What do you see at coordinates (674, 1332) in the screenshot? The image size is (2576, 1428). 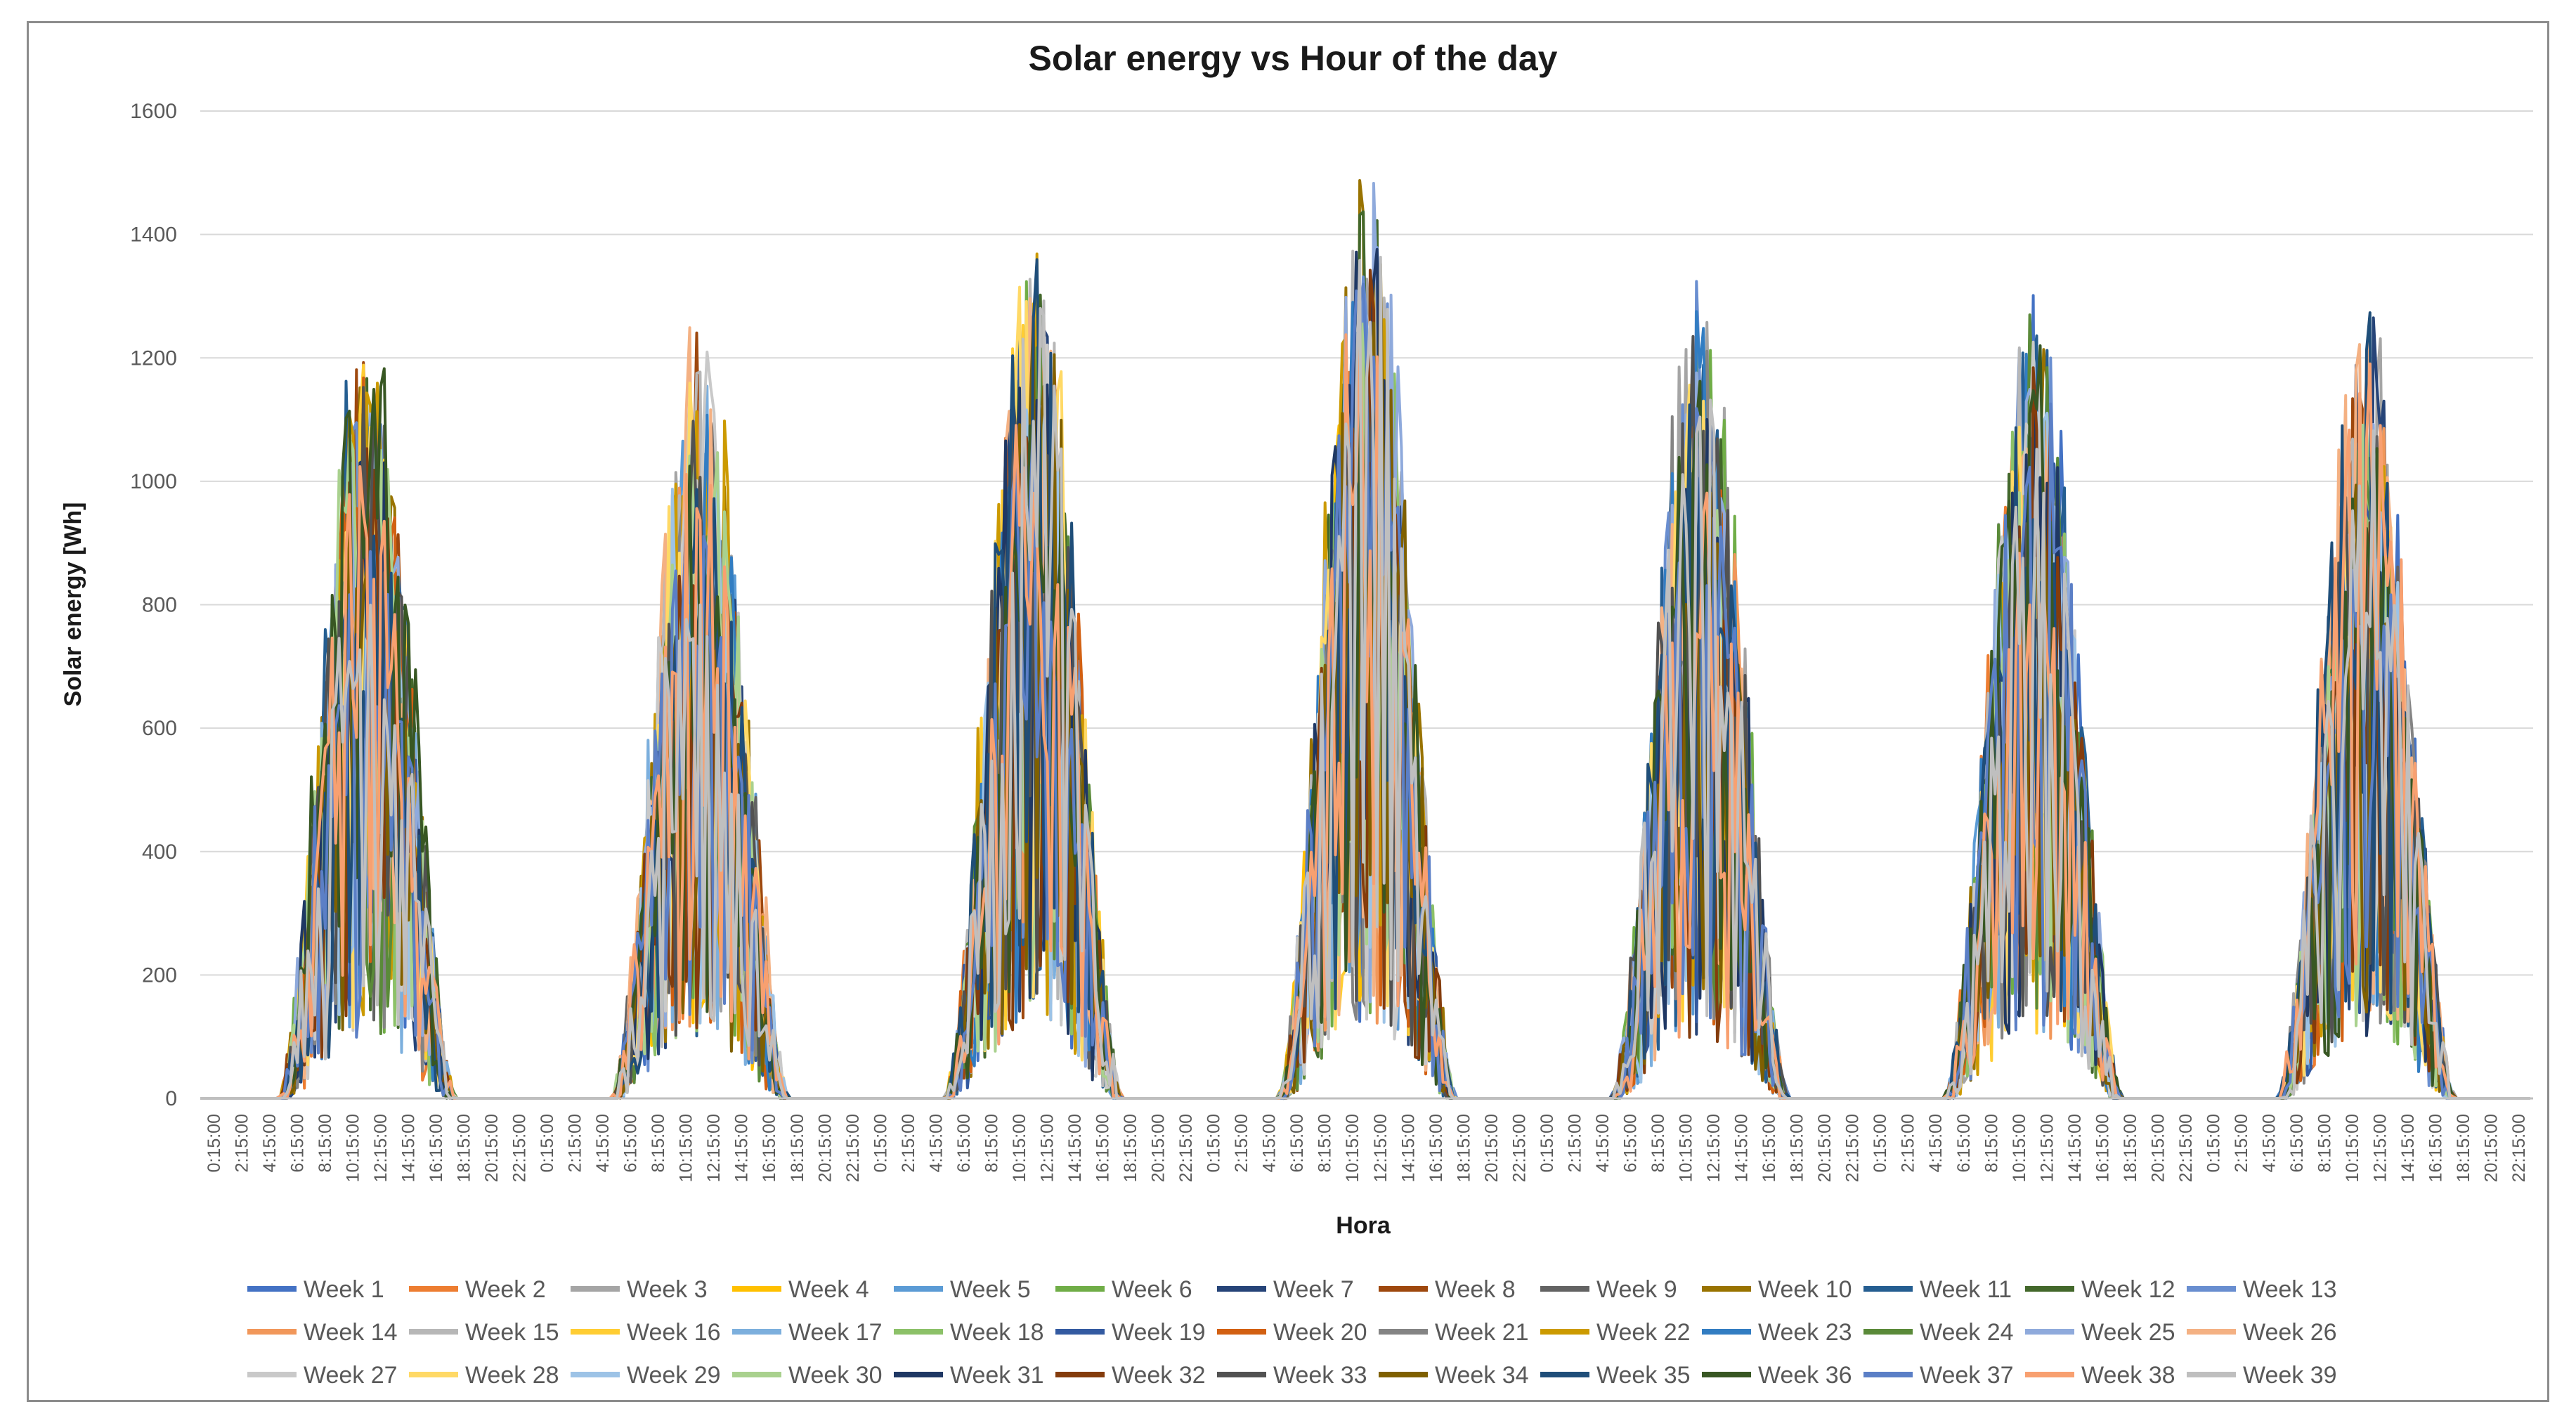 I see `legend-label: Week 16` at bounding box center [674, 1332].